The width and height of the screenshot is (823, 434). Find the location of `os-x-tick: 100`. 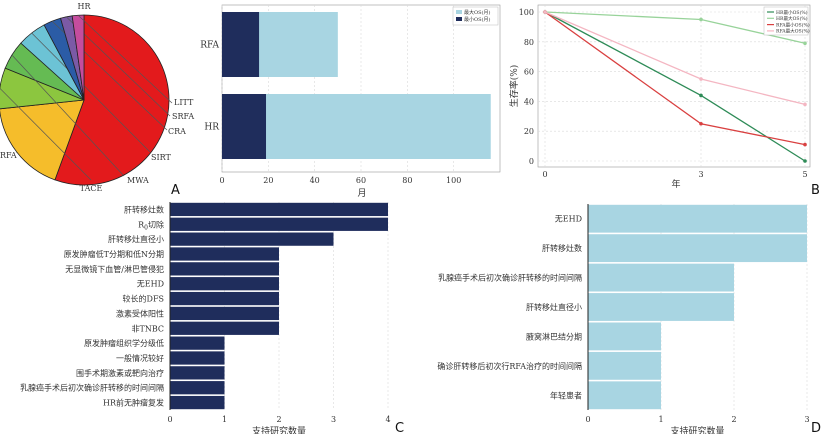

os-x-tick: 100 is located at coordinates (453, 180).